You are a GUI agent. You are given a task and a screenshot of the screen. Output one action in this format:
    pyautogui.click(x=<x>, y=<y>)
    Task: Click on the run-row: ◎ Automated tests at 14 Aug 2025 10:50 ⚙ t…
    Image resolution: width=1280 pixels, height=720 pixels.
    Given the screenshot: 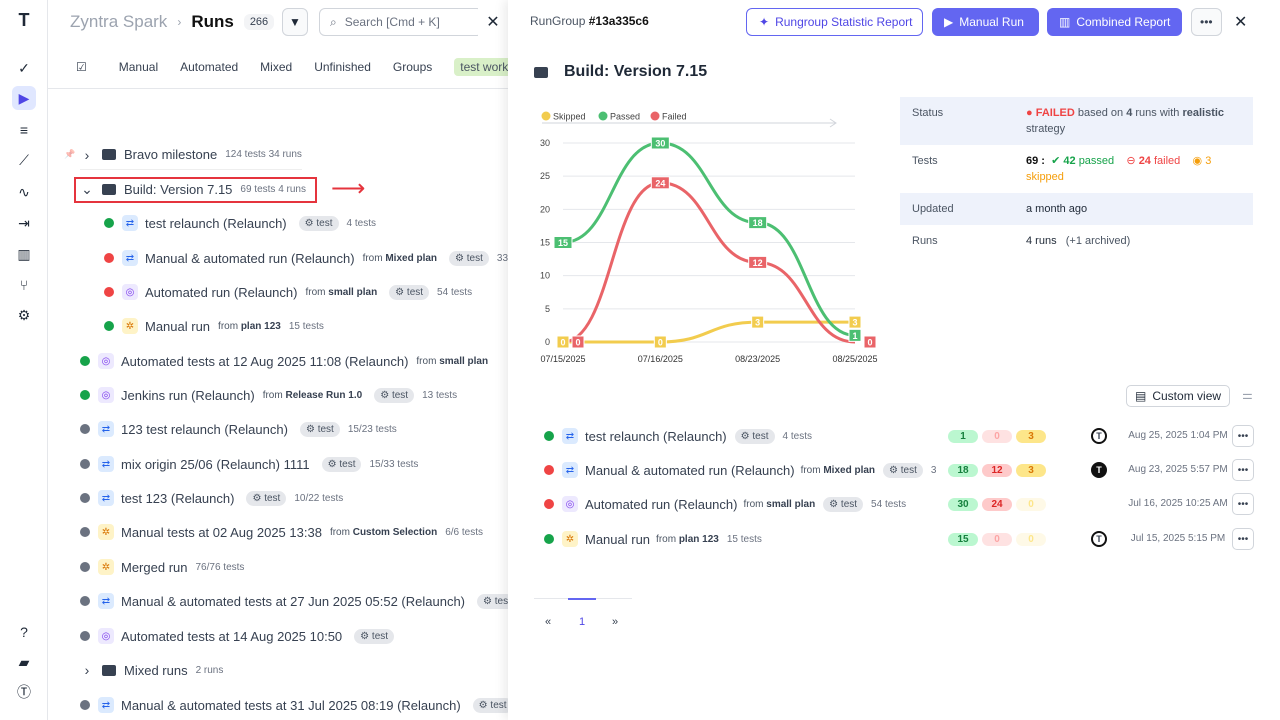 What is the action you would take?
    pyautogui.click(x=237, y=636)
    